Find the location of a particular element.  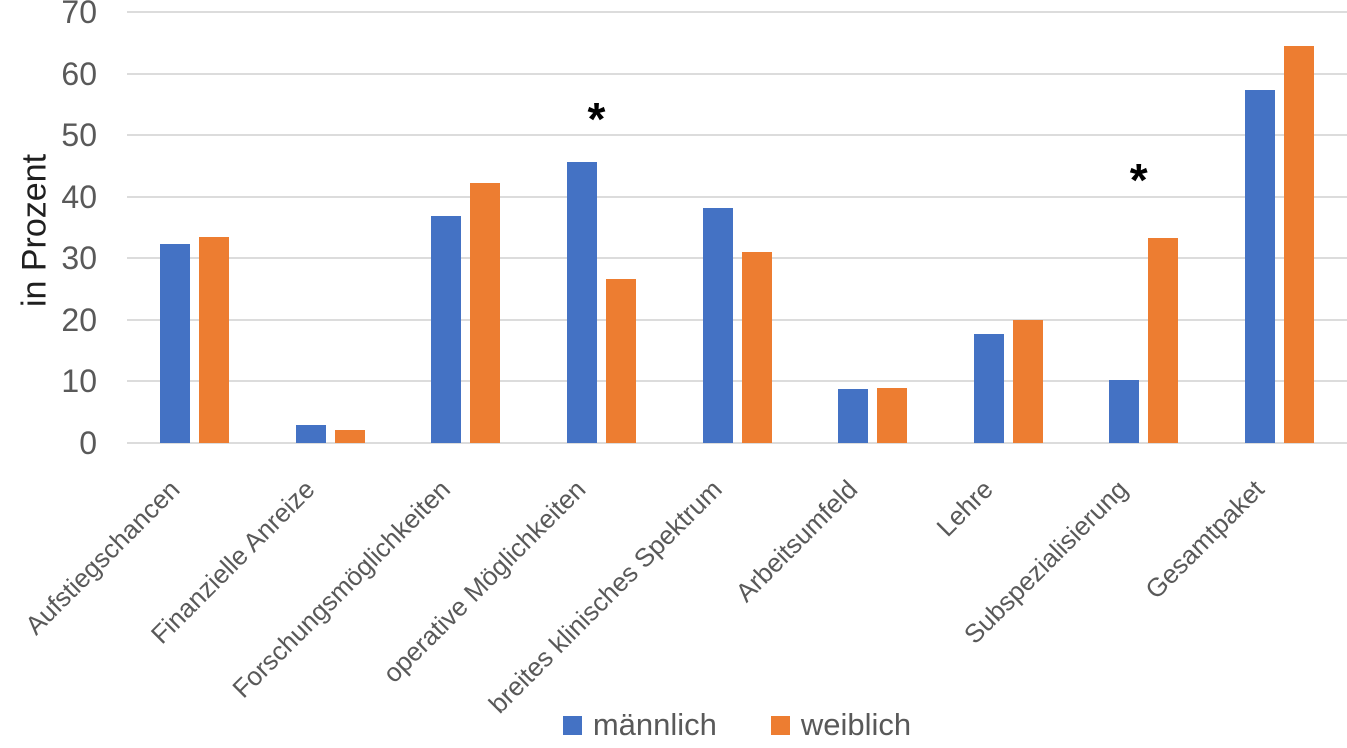

y-tick-label: 0 is located at coordinates (88, 443).